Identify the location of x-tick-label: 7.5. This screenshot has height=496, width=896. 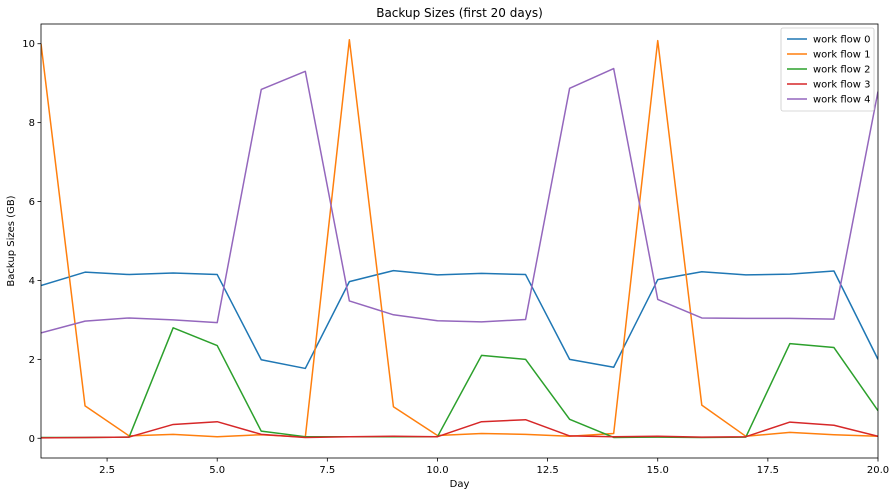
(327, 470).